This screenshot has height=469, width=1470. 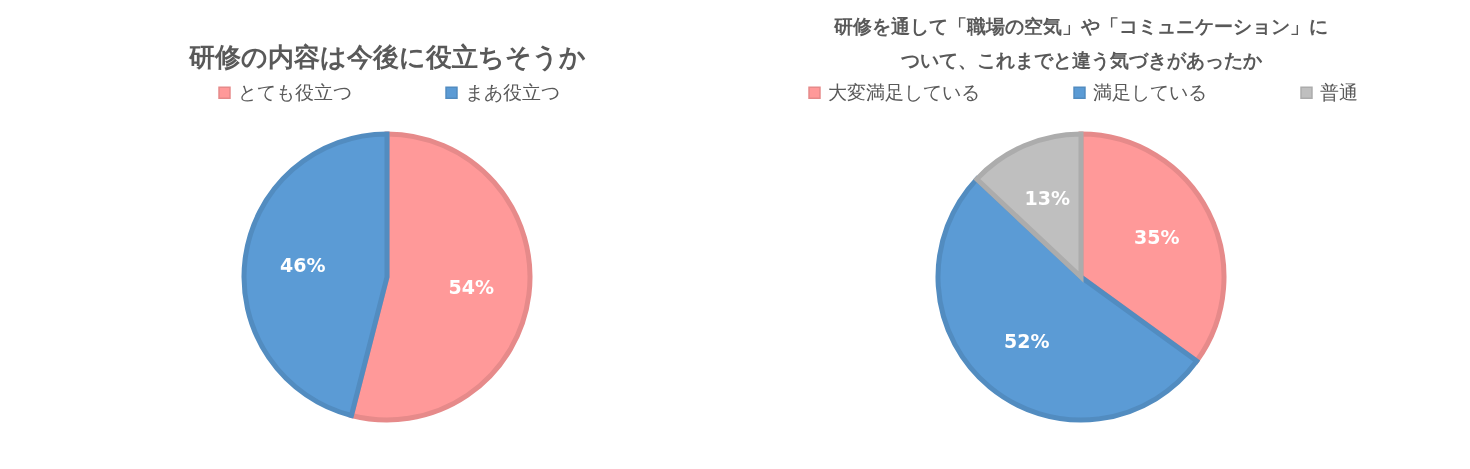 What do you see at coordinates (386, 57) in the screenshot?
I see `chart-title: 研修の内容は今後に役立ちそうか` at bounding box center [386, 57].